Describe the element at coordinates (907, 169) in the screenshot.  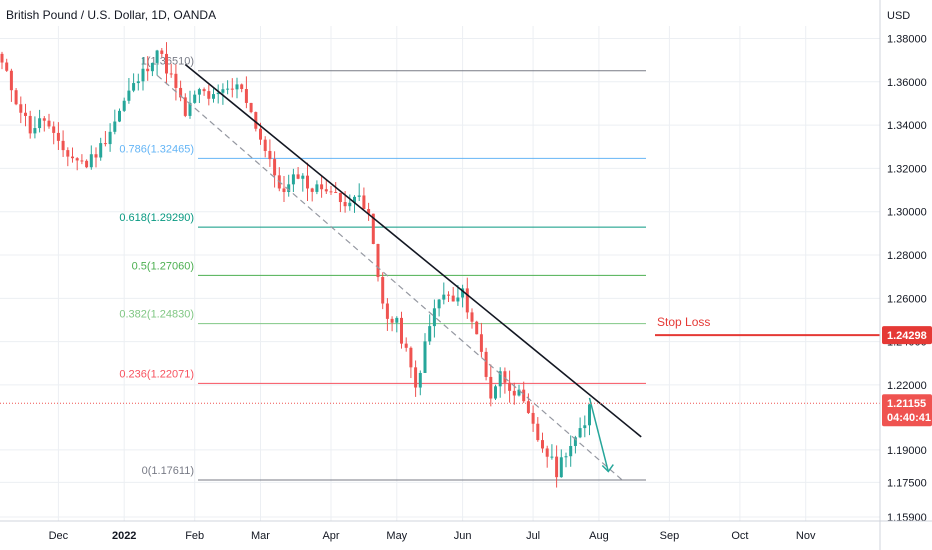
I see `y-tick-label: 1.32000` at that location.